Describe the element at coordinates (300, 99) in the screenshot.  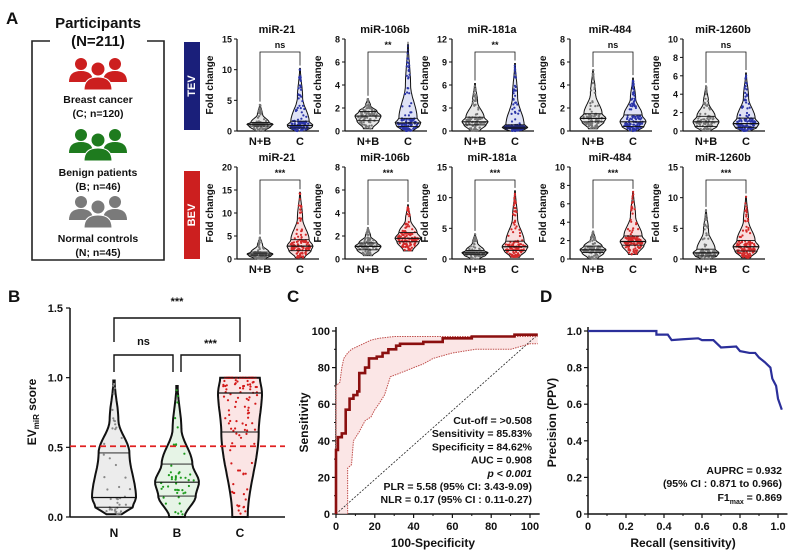
I see `violin-shape` at that location.